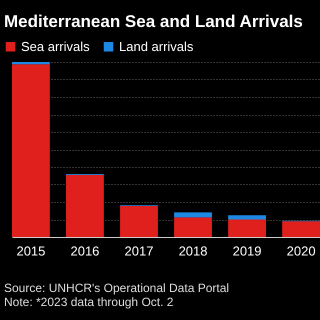 The image size is (320, 320). I want to click on legend-label: Land arrivals, so click(156, 46).